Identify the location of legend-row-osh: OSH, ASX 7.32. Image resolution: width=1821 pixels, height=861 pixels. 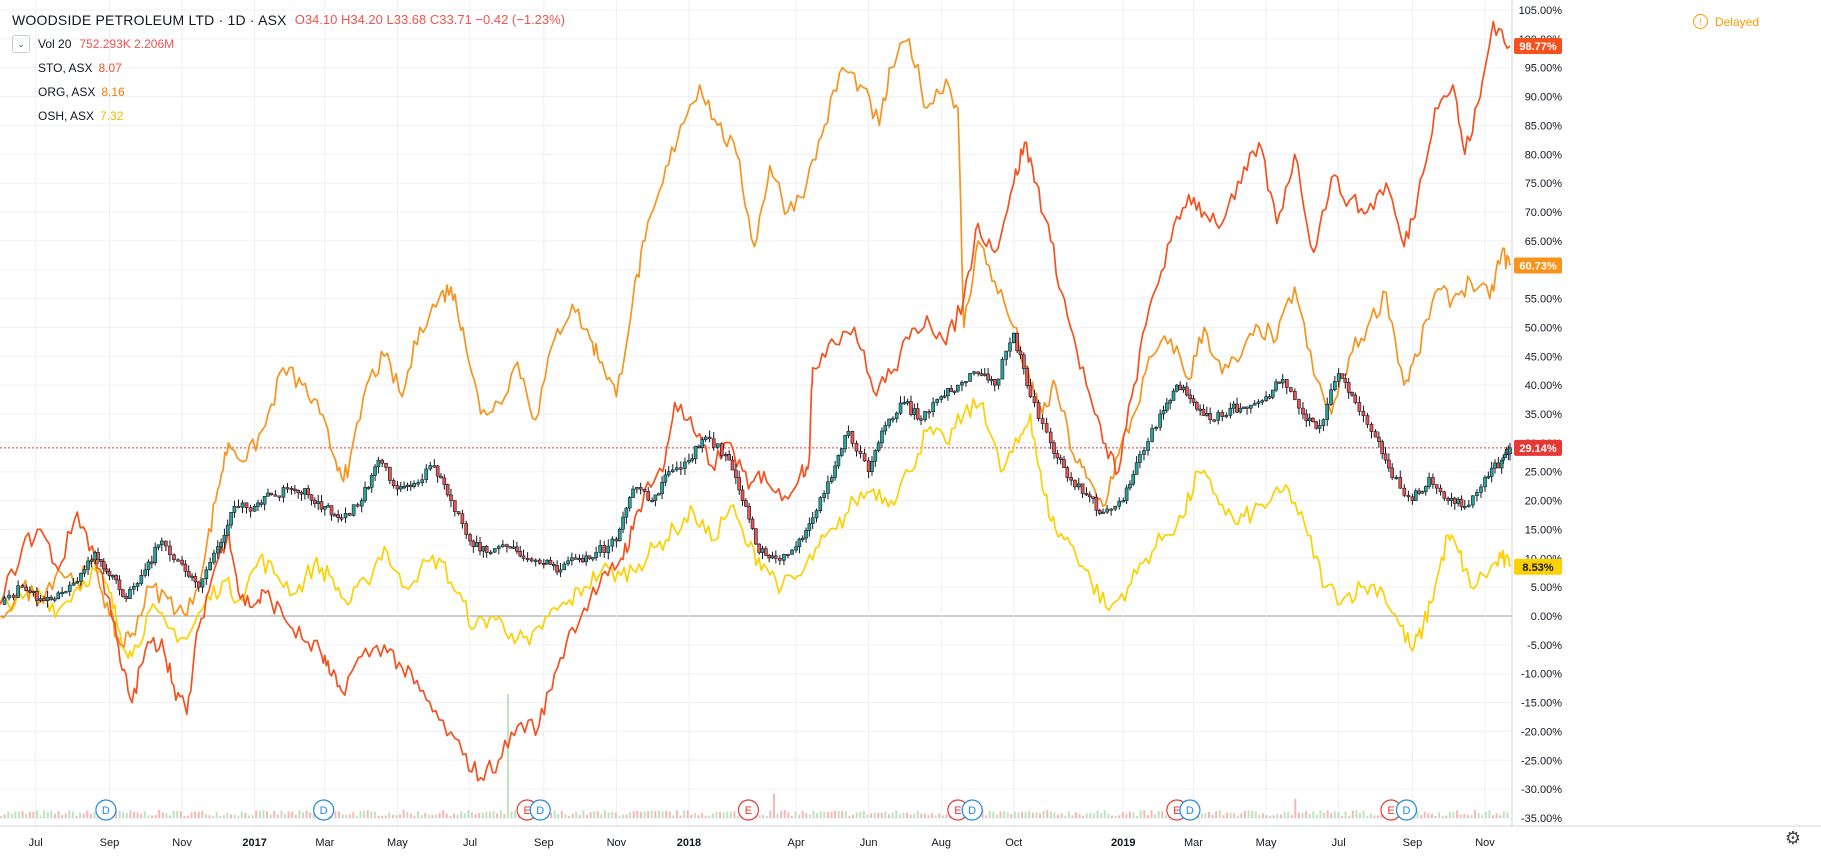
(288, 116).